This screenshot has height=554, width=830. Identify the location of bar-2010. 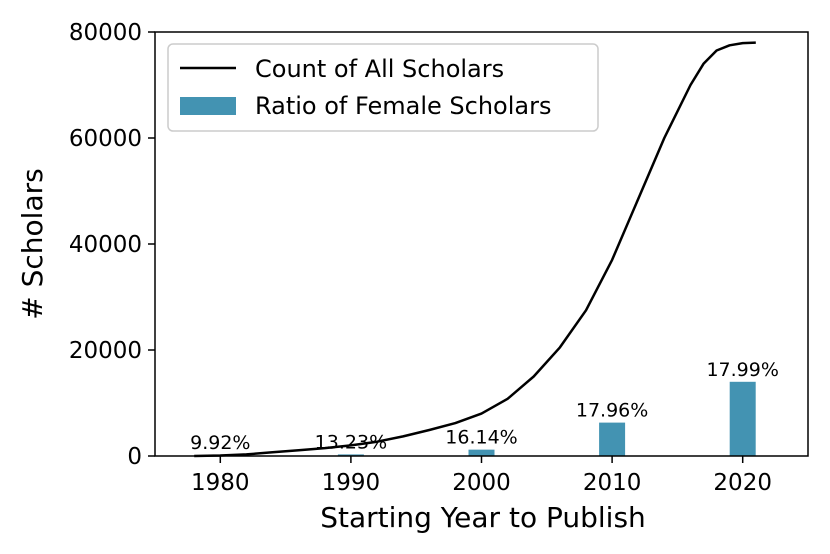
(612, 439).